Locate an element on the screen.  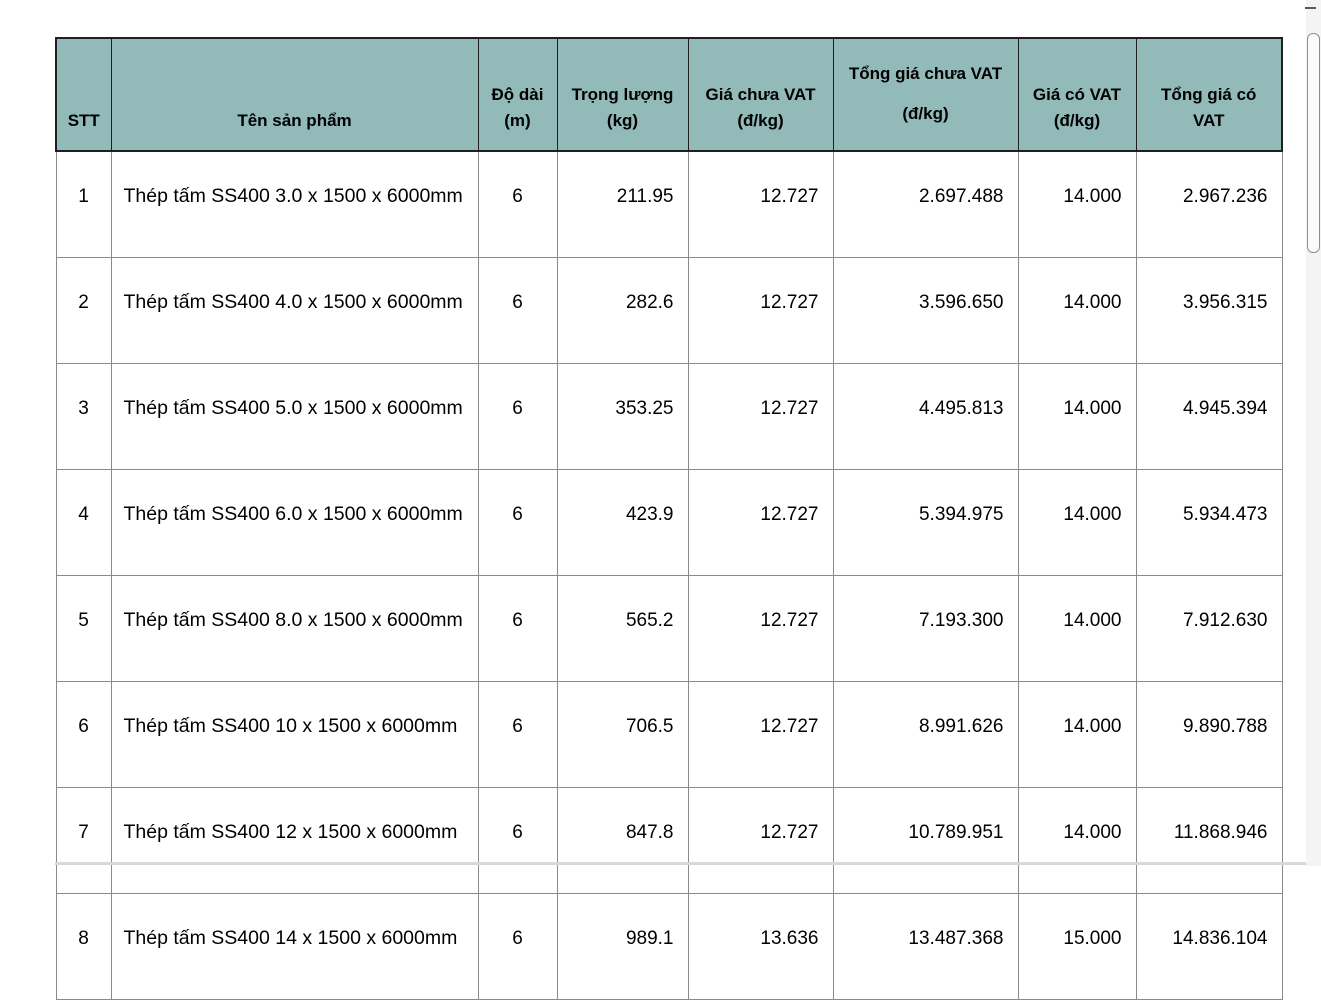
product-name-cell: Thép tấm SS400 6.0 x 1500 x 6000mm is located at coordinates (294, 522).